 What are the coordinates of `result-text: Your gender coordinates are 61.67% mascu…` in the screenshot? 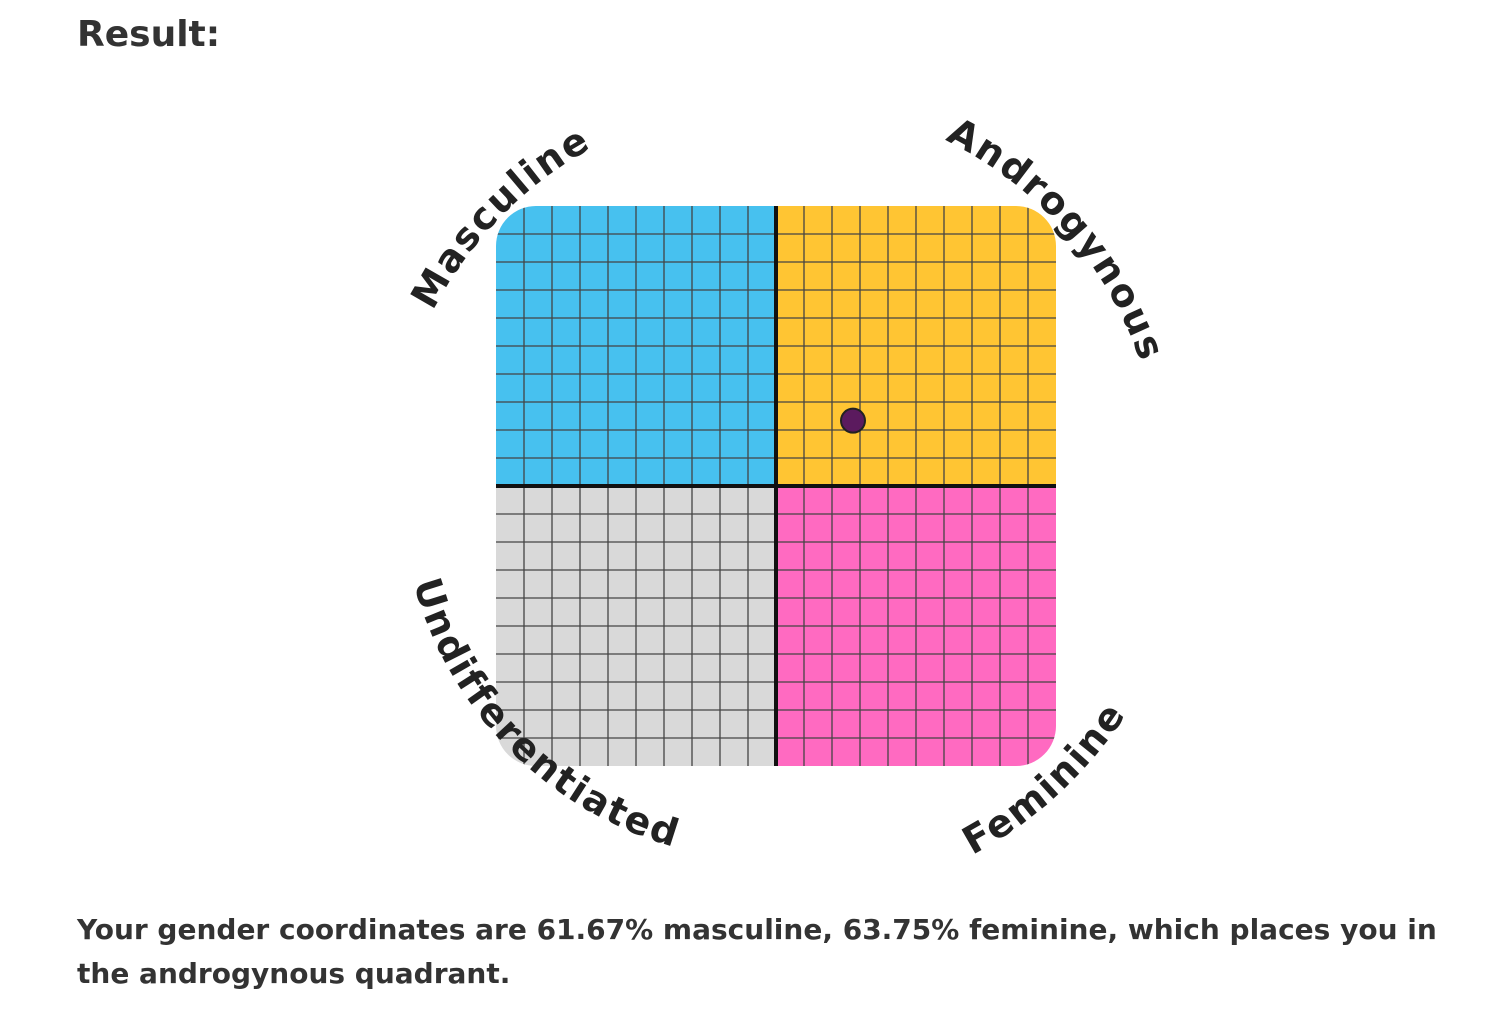 It's located at (757, 951).